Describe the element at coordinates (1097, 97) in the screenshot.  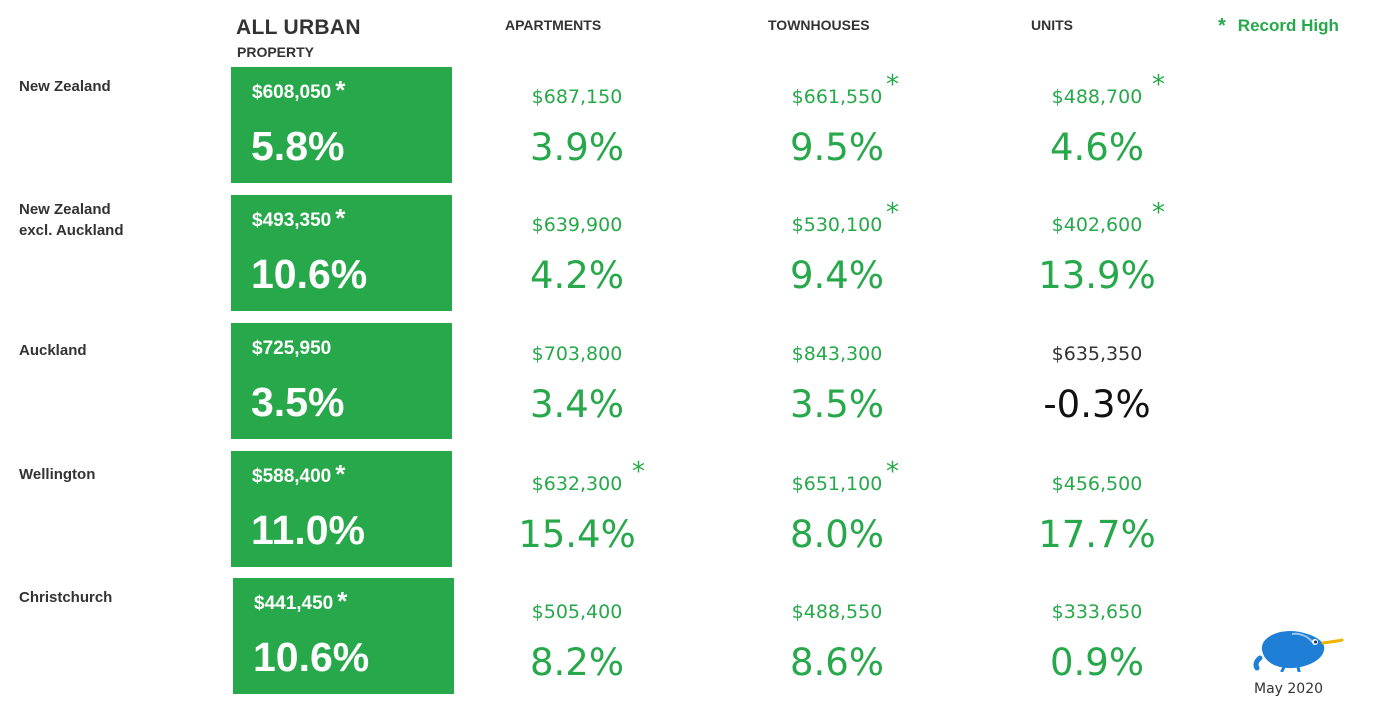
I see `units-price: $488,700` at that location.